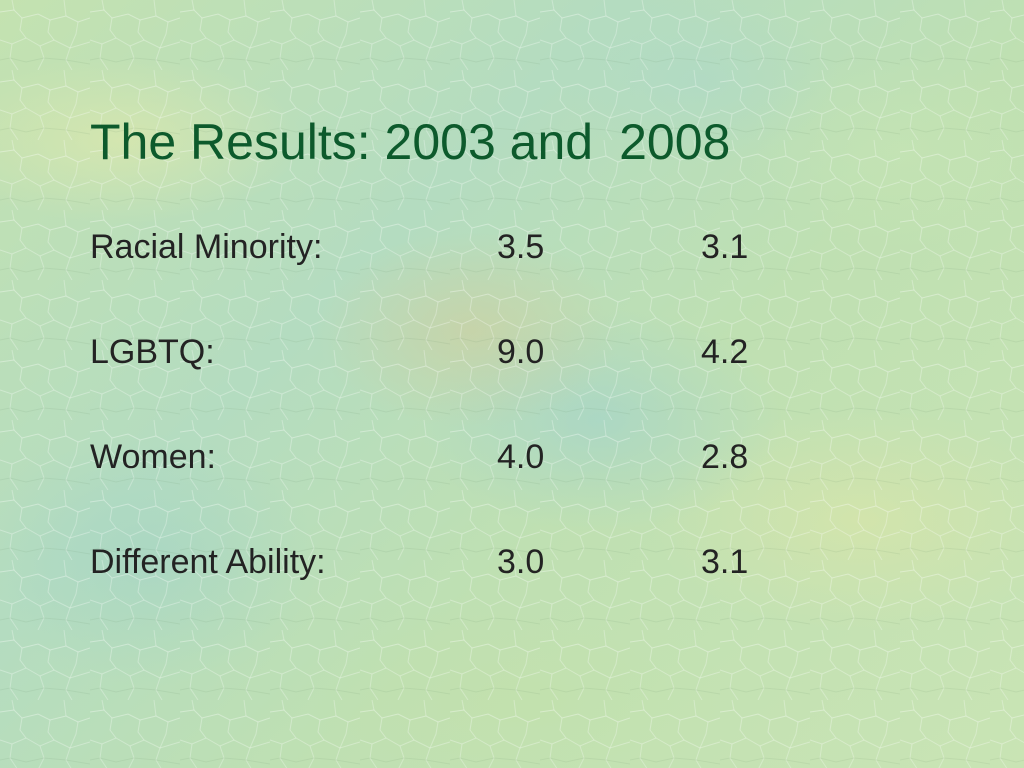  I want to click on value-2003: 9.0, so click(521, 352).